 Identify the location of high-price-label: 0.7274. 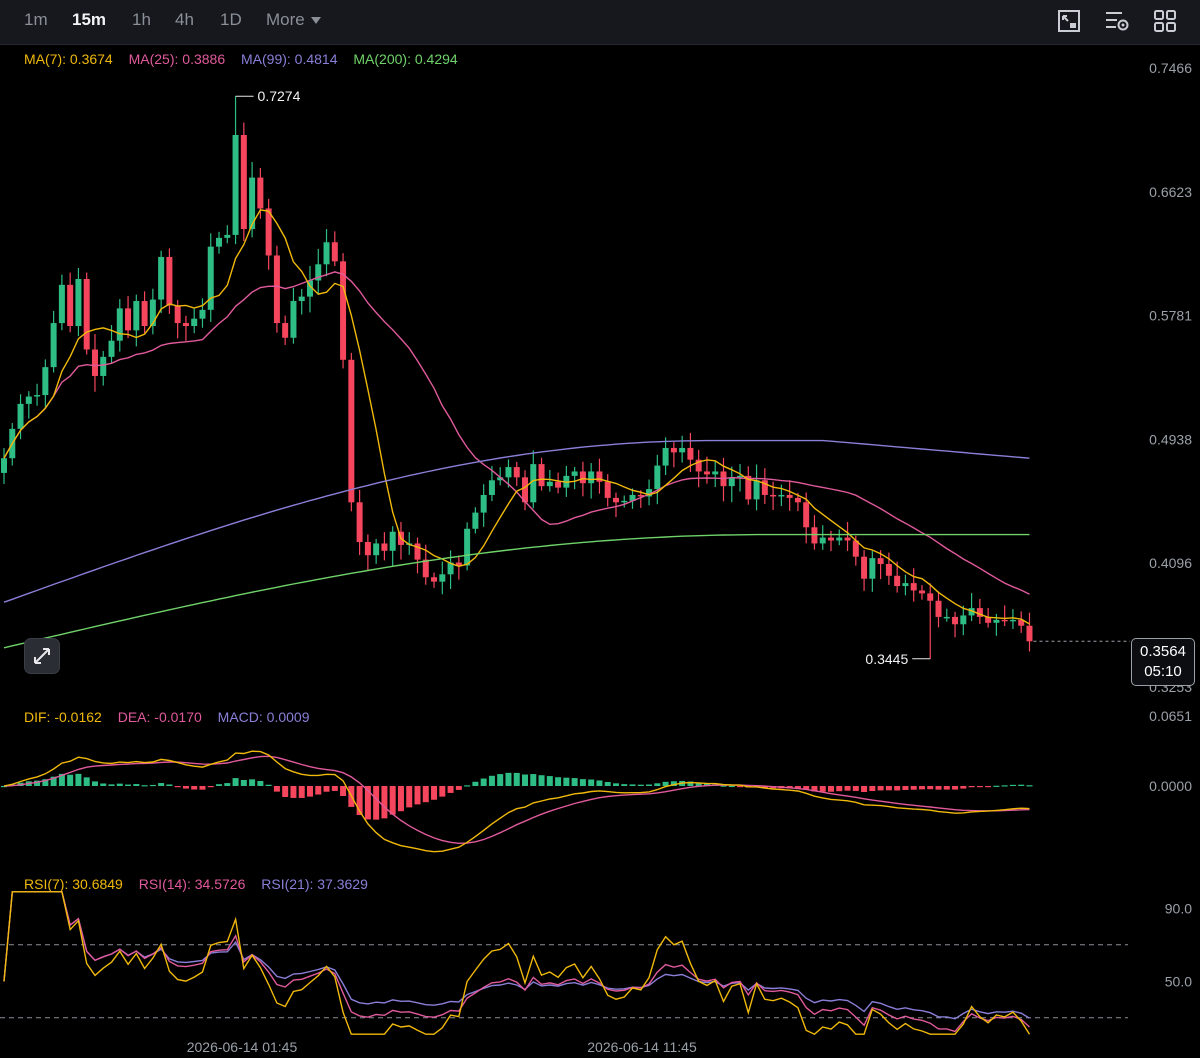
(279, 96).